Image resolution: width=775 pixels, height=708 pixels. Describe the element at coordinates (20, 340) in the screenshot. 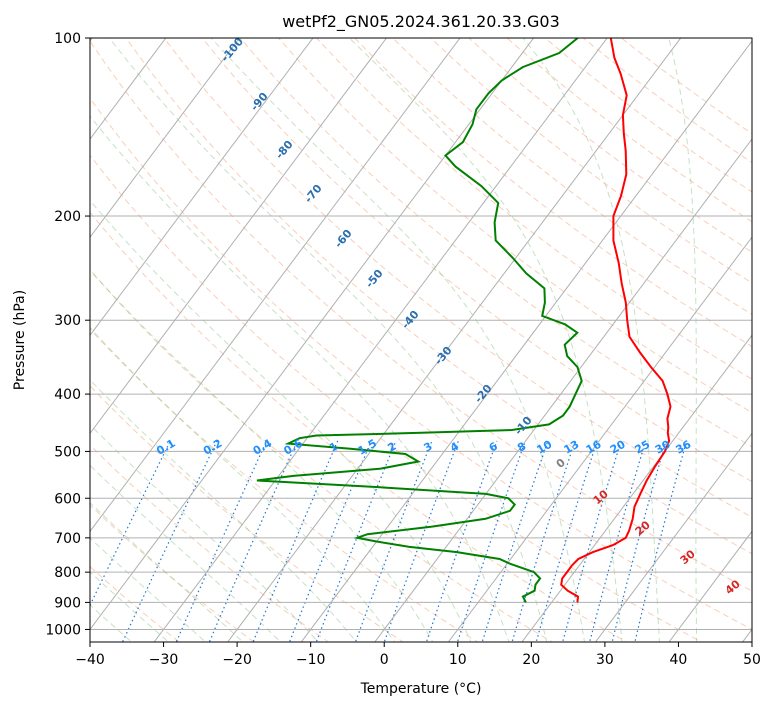

I see `y-axis-label: Pressure (hPa)` at that location.